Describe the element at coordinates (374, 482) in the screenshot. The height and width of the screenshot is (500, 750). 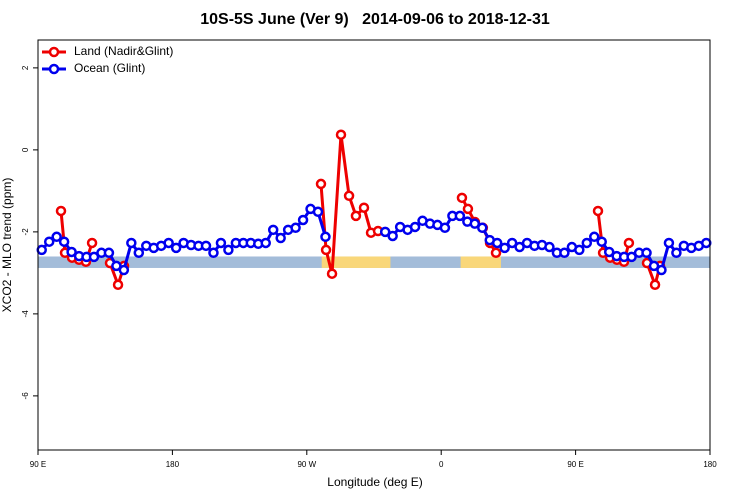
I see `x-axis-label: Longitude (deg E)` at that location.